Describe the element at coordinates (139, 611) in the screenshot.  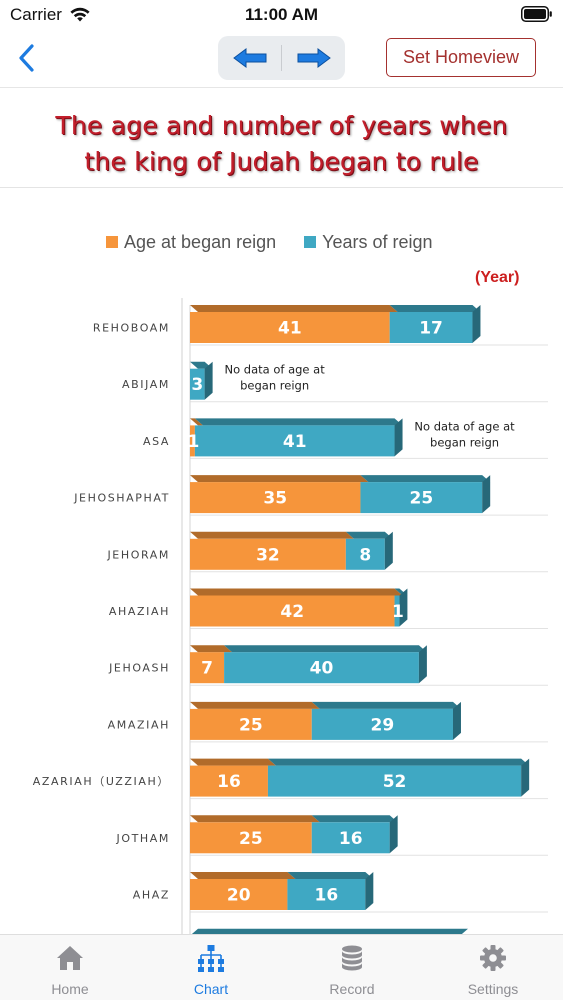
I see `category-label: AHAZIAH` at that location.